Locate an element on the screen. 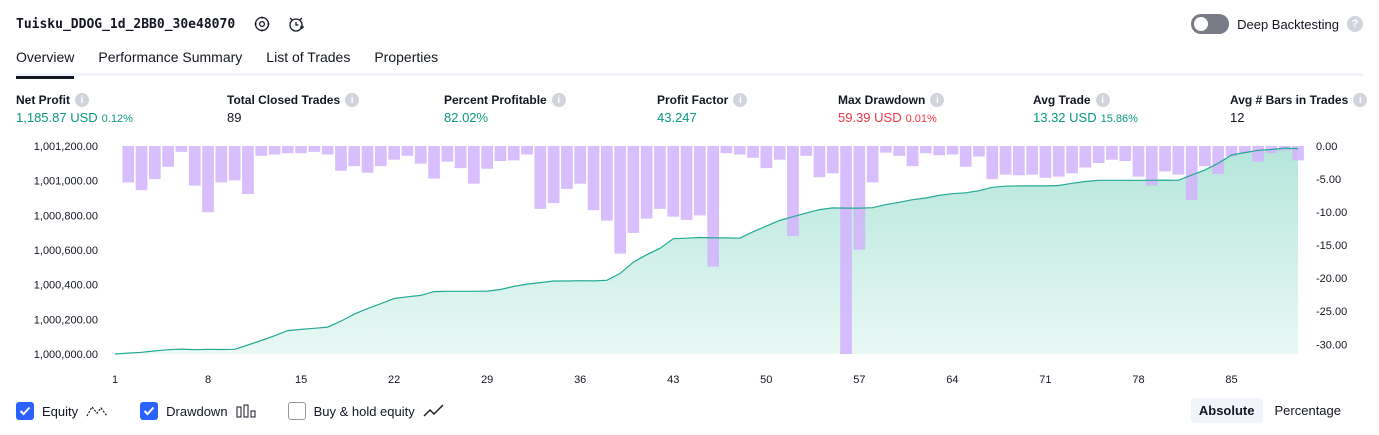 Image resolution: width=1379 pixels, height=435 pixels. legend-label: Equity is located at coordinates (60, 411).